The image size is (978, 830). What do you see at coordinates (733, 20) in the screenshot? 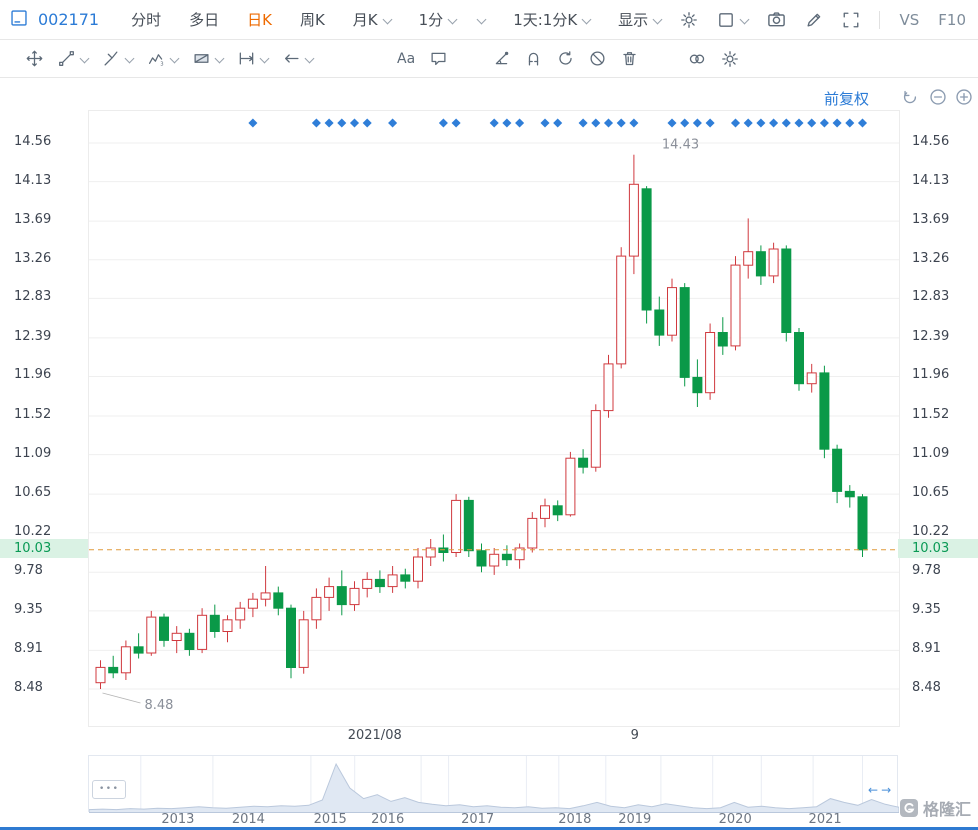
I see `layout-select-icon` at bounding box center [733, 20].